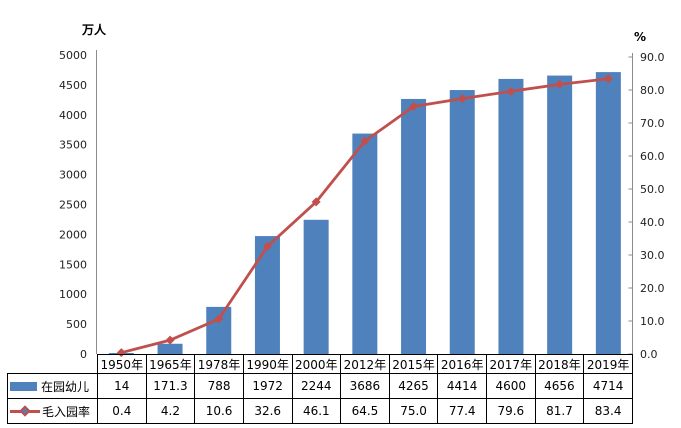 The width and height of the screenshot is (681, 428). I want to click on rate-value-cell: 75.0, so click(413, 411).